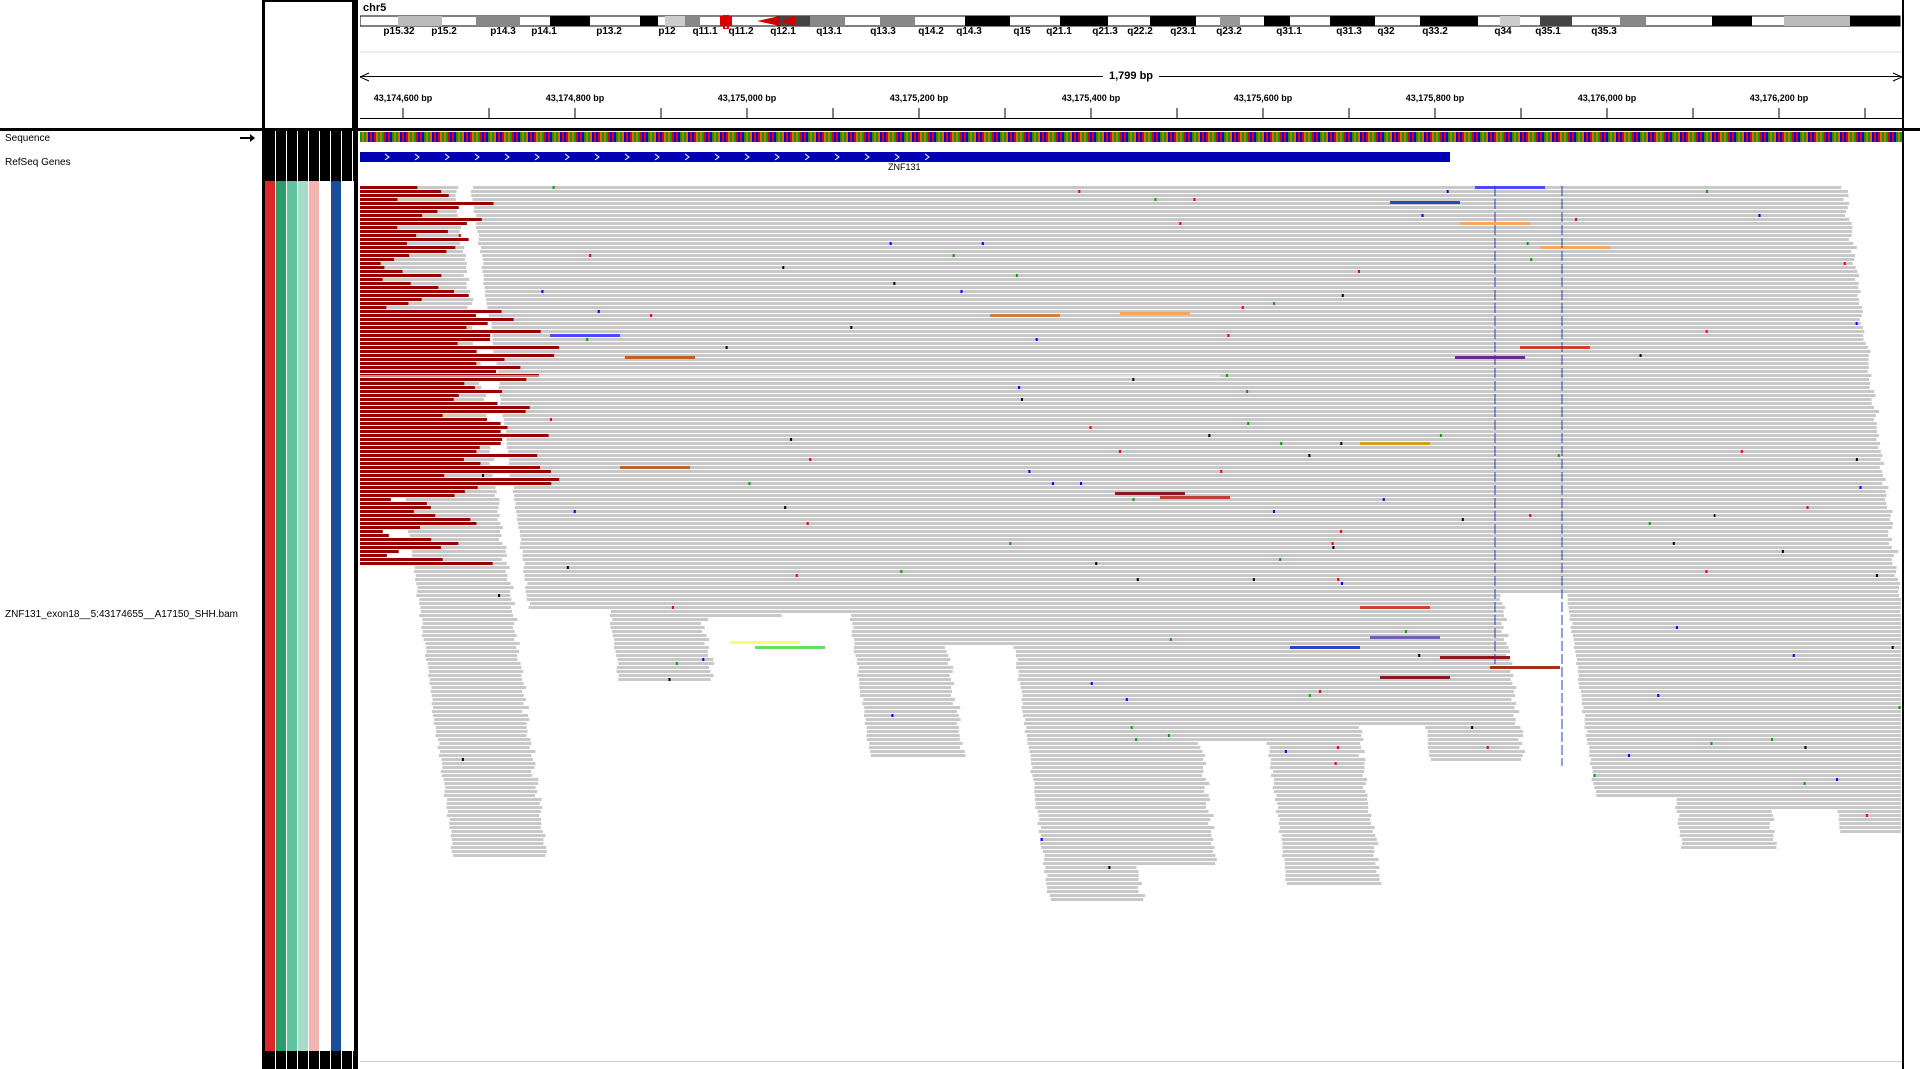  What do you see at coordinates (1131, 157) in the screenshot?
I see `gene-feature` at bounding box center [1131, 157].